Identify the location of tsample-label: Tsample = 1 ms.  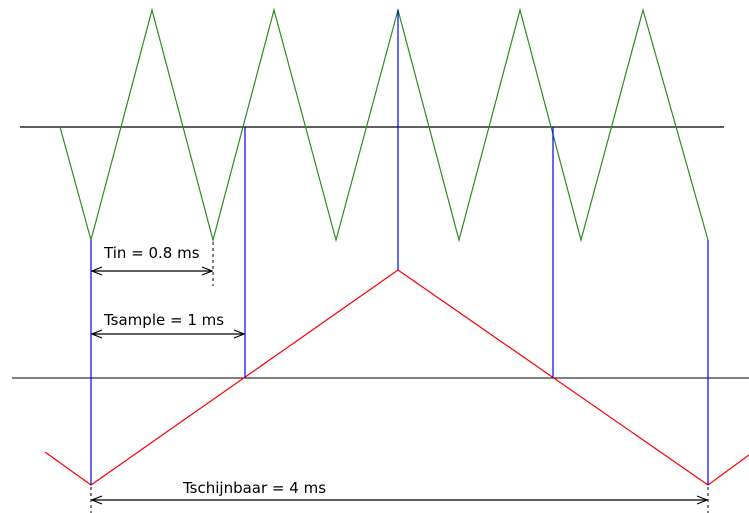
(163, 320).